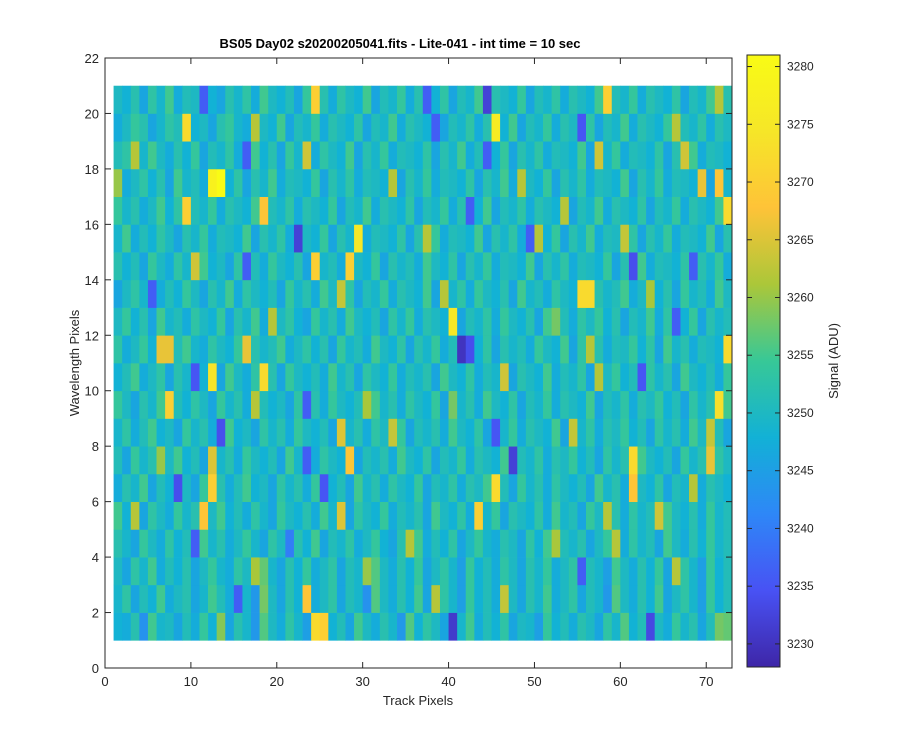 The height and width of the screenshot is (750, 900). What do you see at coordinates (800, 67) in the screenshot?
I see `colorbar-tick-label: 3280` at bounding box center [800, 67].